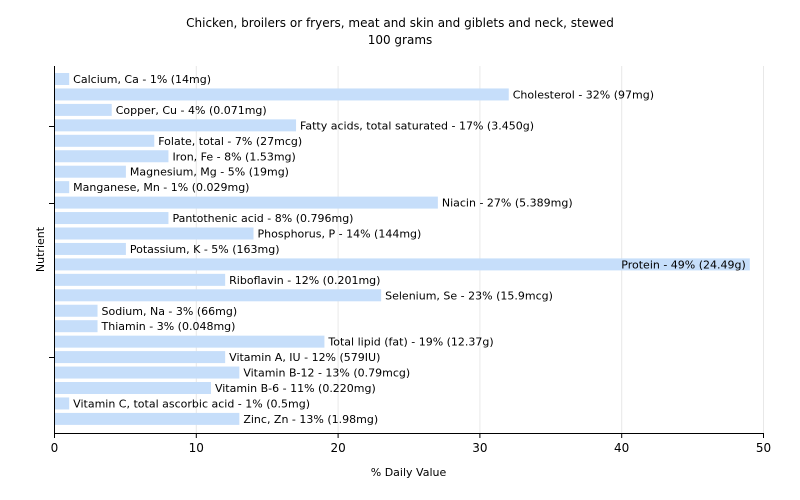 This screenshot has width=800, height=500. I want to click on bar-label: Zinc, Zn - 13% (1.98mg), so click(310, 419).